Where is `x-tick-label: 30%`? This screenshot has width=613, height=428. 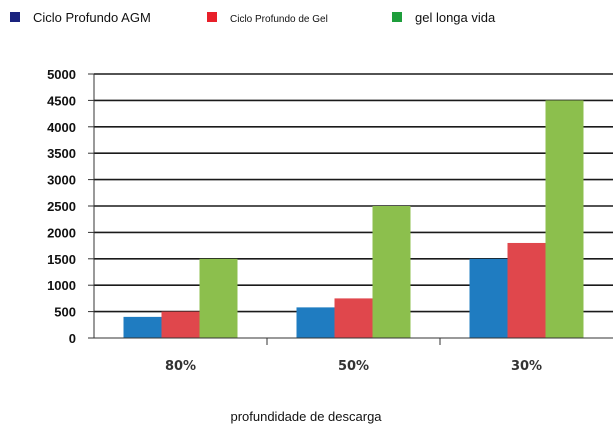
x-tick-label: 30% is located at coordinates (526, 366).